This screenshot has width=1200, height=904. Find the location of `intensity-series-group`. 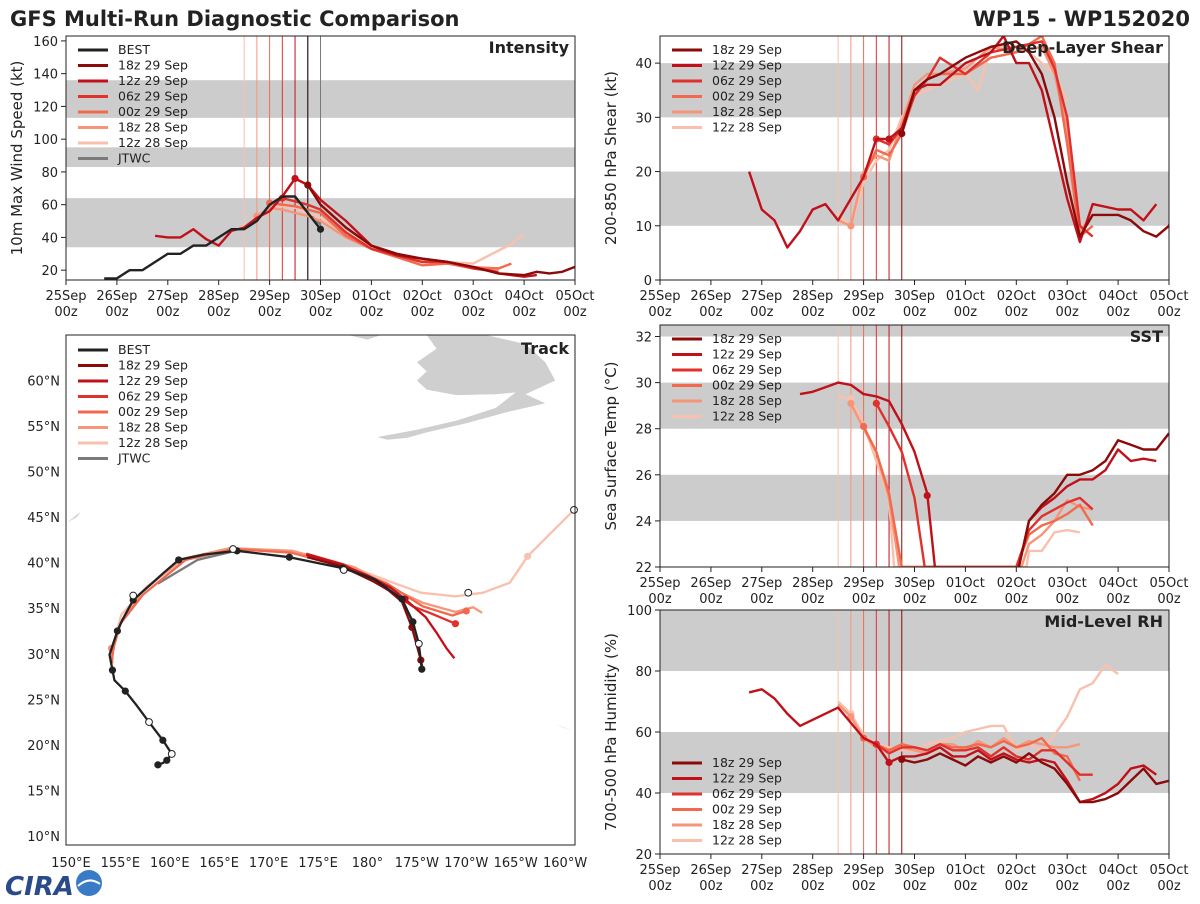

intensity-series-group is located at coordinates (339, 227).